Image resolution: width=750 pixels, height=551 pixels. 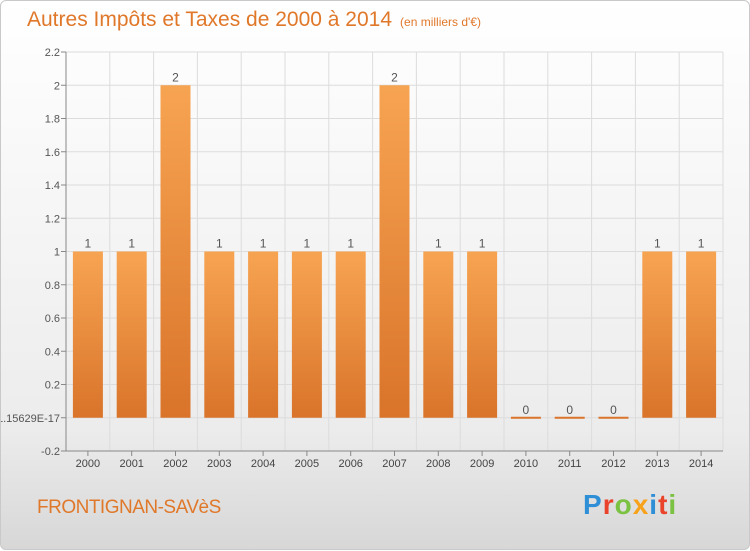 I want to click on logo-letter: x, so click(x=641, y=504).